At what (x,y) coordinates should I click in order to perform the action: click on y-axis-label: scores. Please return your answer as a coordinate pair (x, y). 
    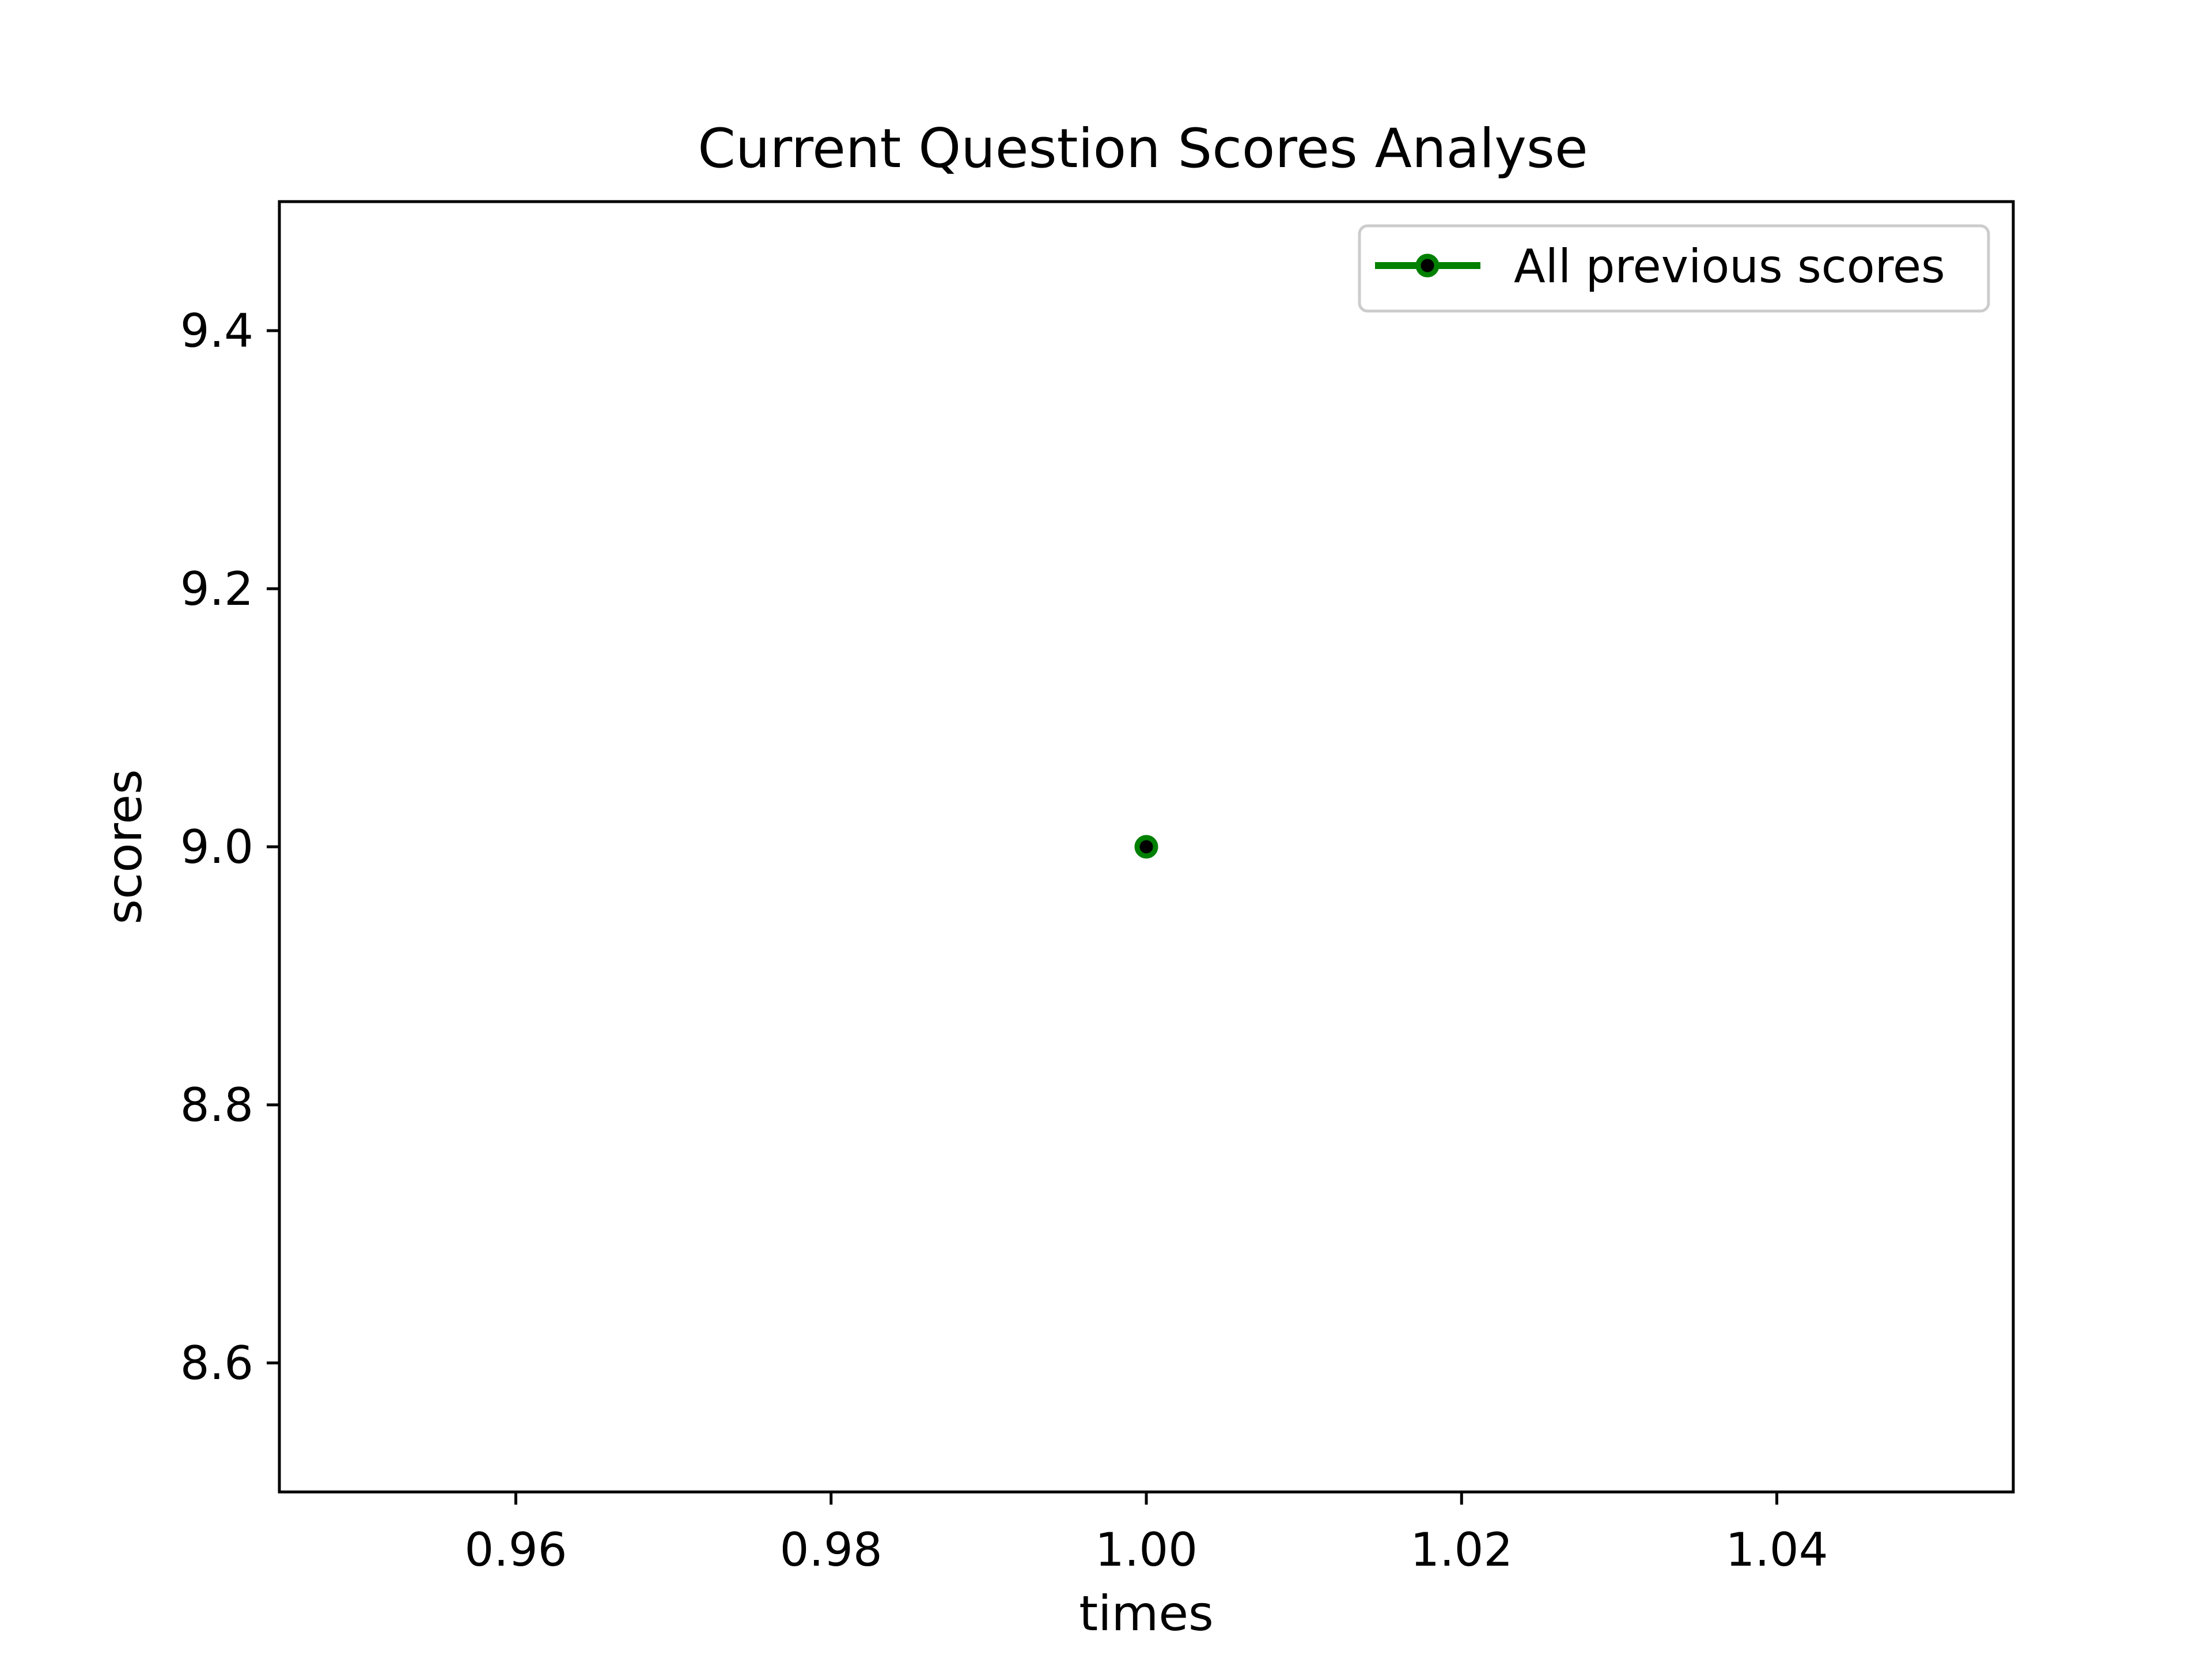
    Looking at the image, I should click on (124, 846).